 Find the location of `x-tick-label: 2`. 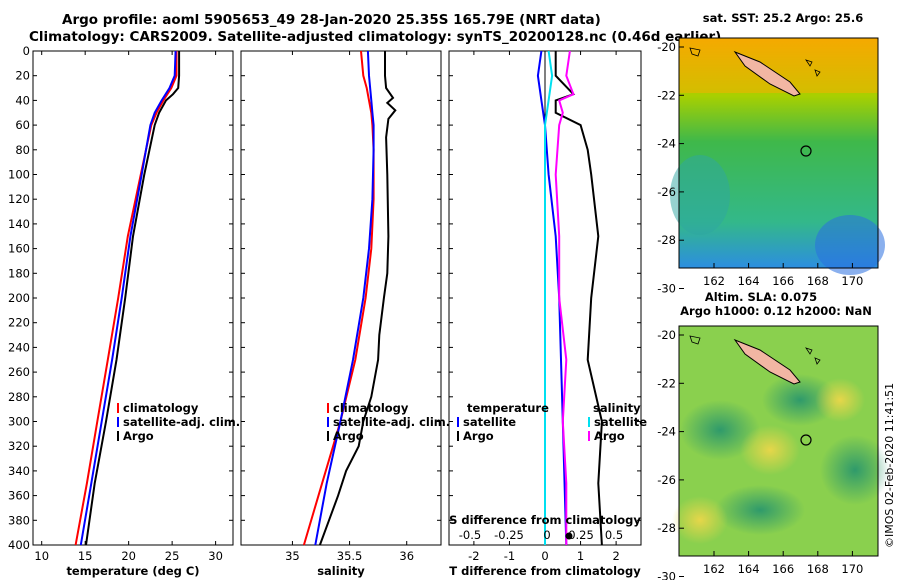

x-tick-label: 2 is located at coordinates (615, 556).